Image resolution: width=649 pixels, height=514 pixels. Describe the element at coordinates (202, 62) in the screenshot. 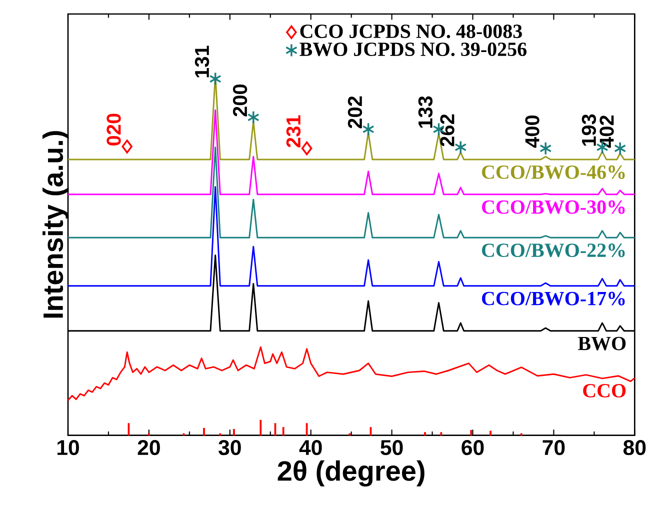

I see `annotation: 131` at that location.